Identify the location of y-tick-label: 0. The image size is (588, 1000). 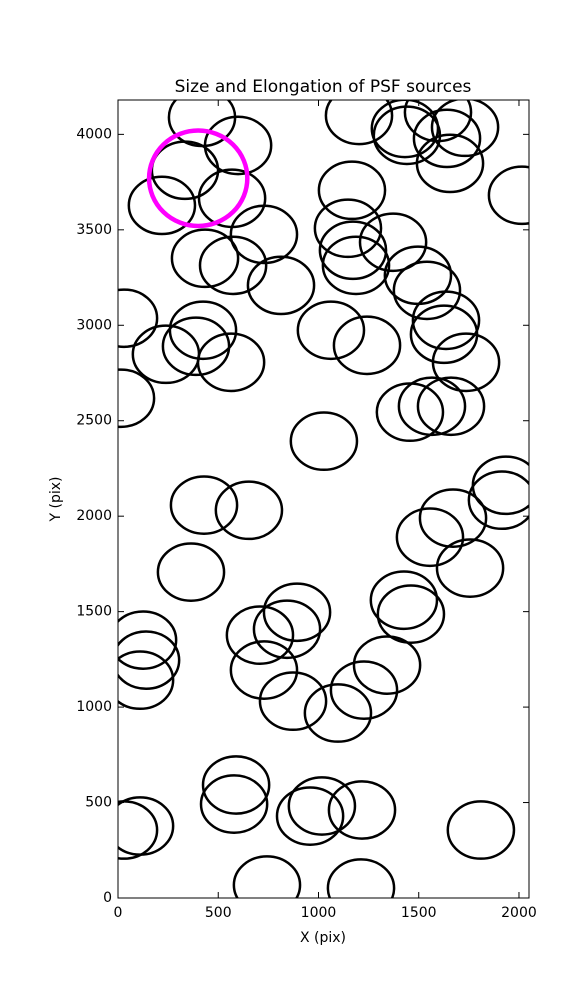
(107, 898).